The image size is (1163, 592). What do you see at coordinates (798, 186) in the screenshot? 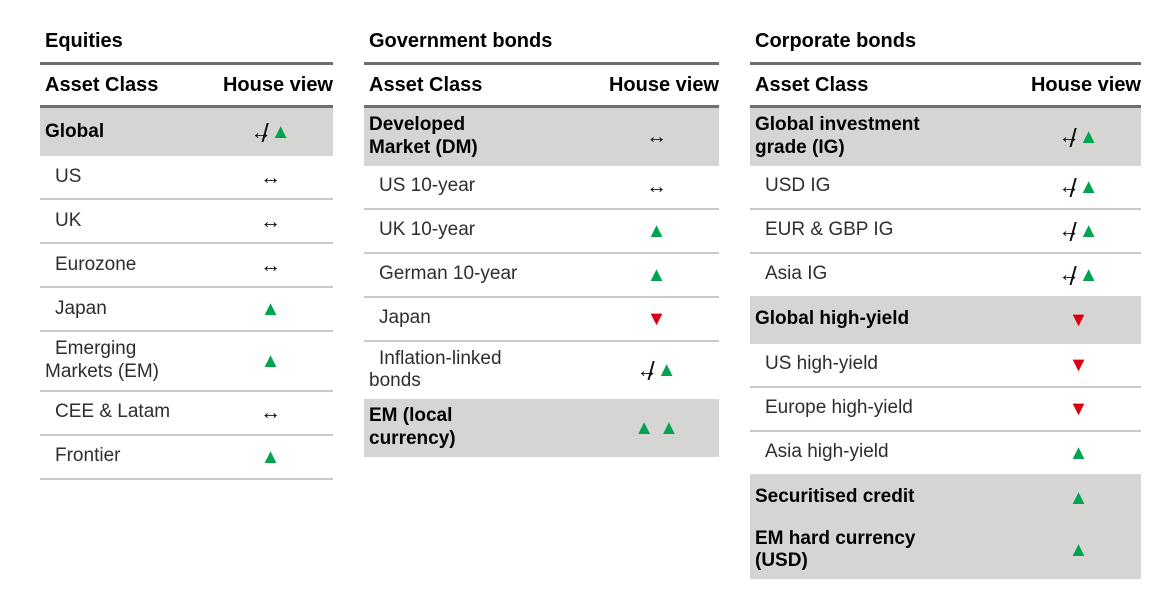
I see `asset-class-label: USD IG` at bounding box center [798, 186].